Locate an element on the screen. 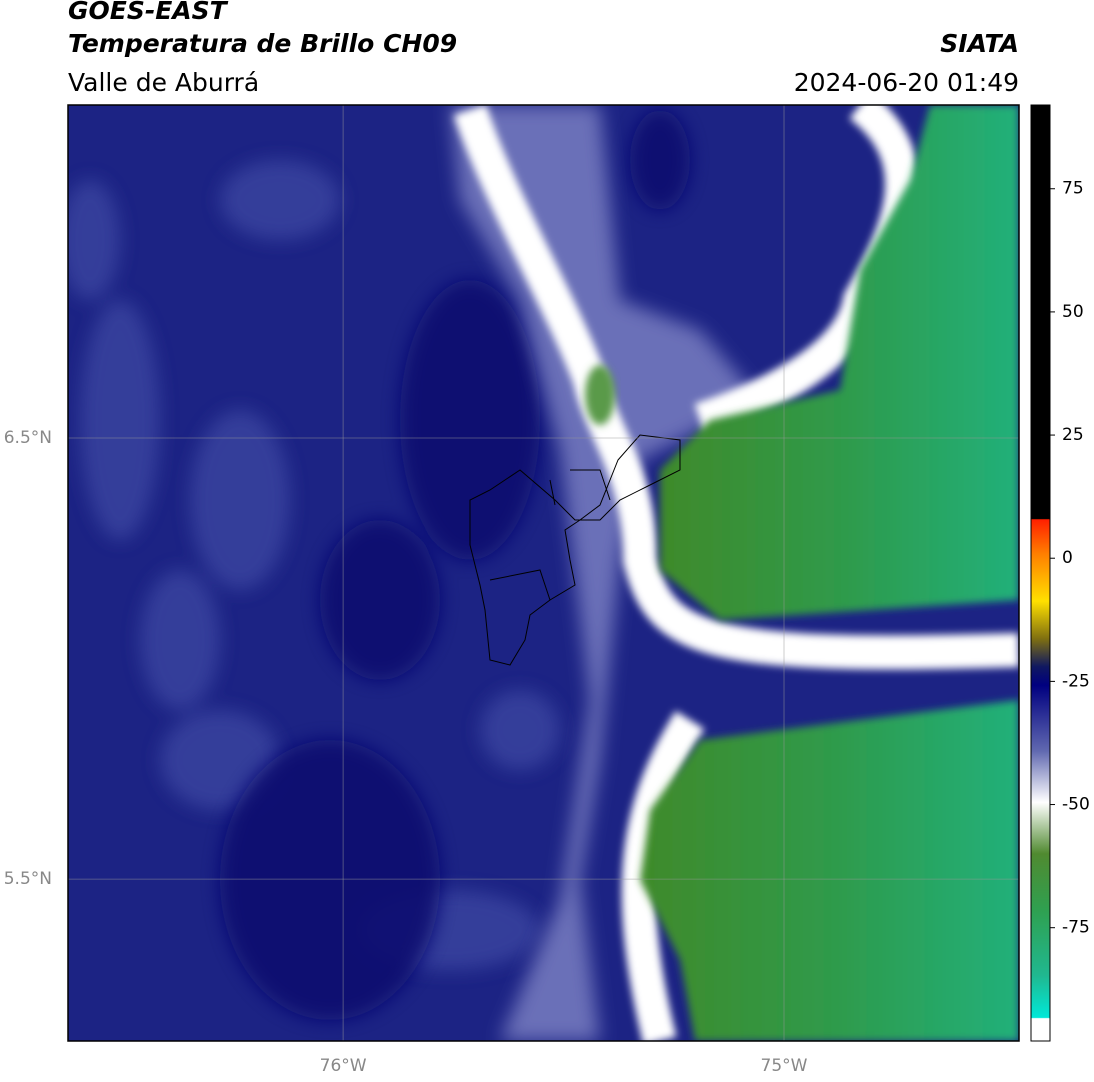 The height and width of the screenshot is (1082, 1094). title: GOES-EAST is located at coordinates (148, 12).